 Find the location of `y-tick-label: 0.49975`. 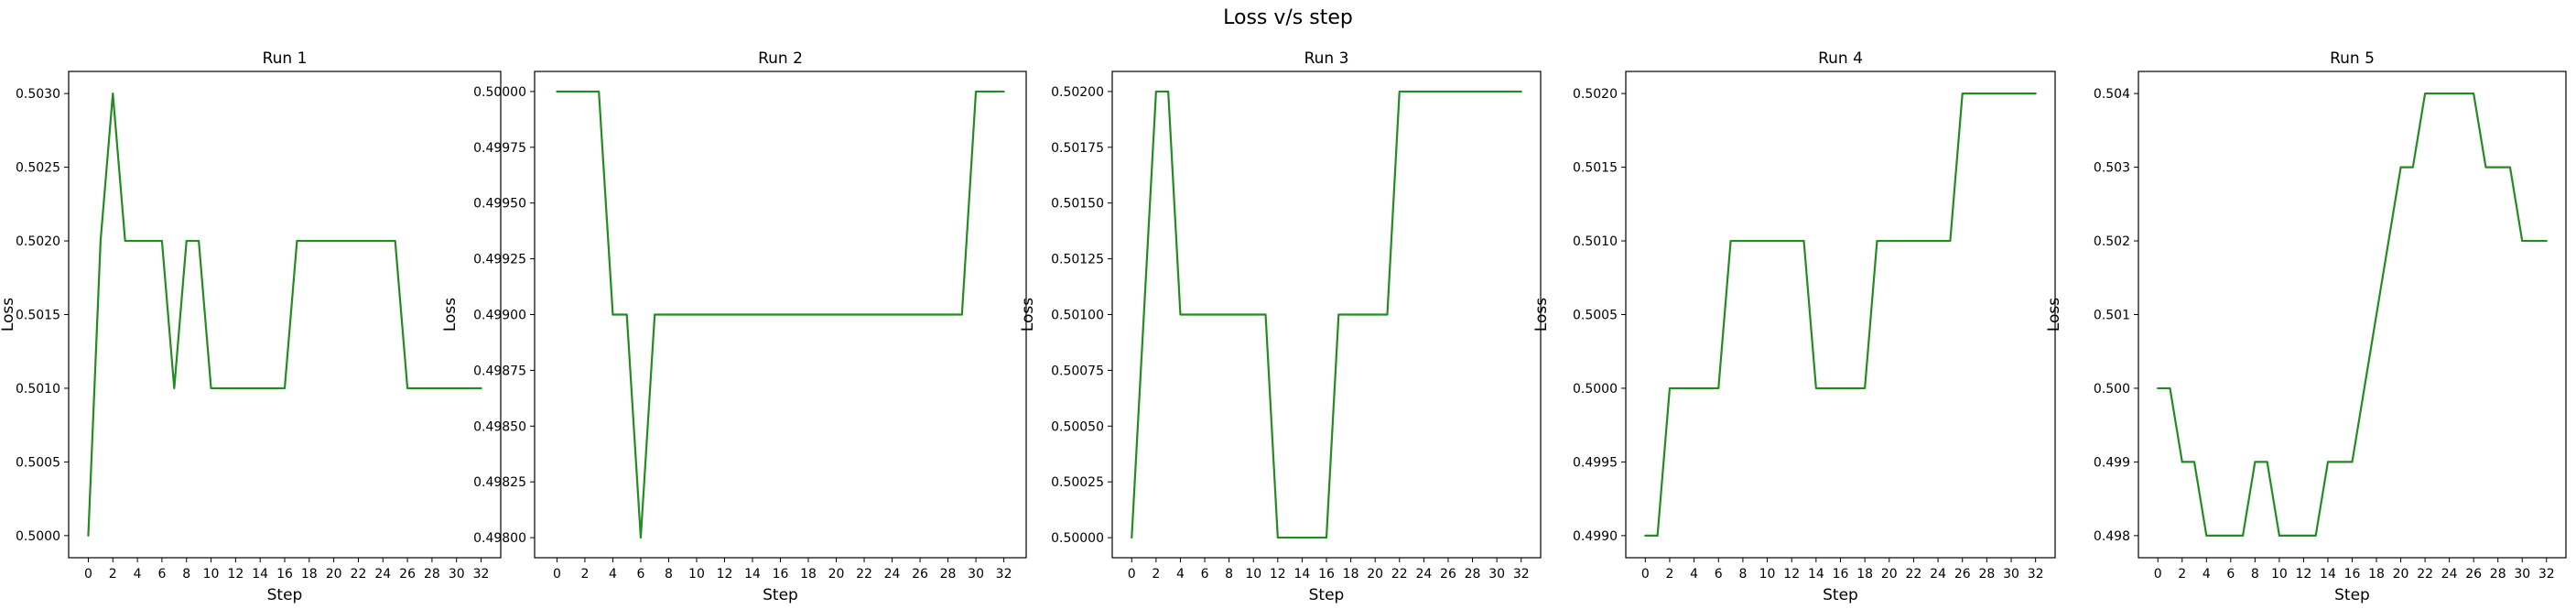

y-tick-label: 0.49975 is located at coordinates (499, 148).